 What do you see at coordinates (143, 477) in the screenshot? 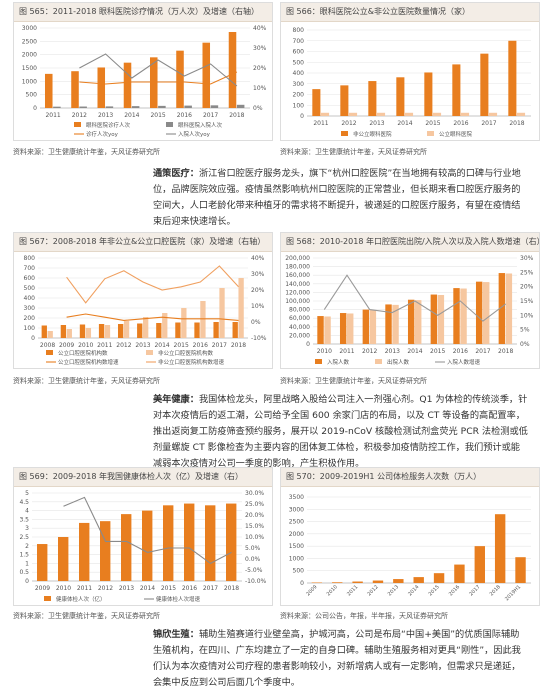
I see `chart-title: 图 569：2009-2018 年我国健康体检人次（亿）及增速（右）` at bounding box center [143, 477].